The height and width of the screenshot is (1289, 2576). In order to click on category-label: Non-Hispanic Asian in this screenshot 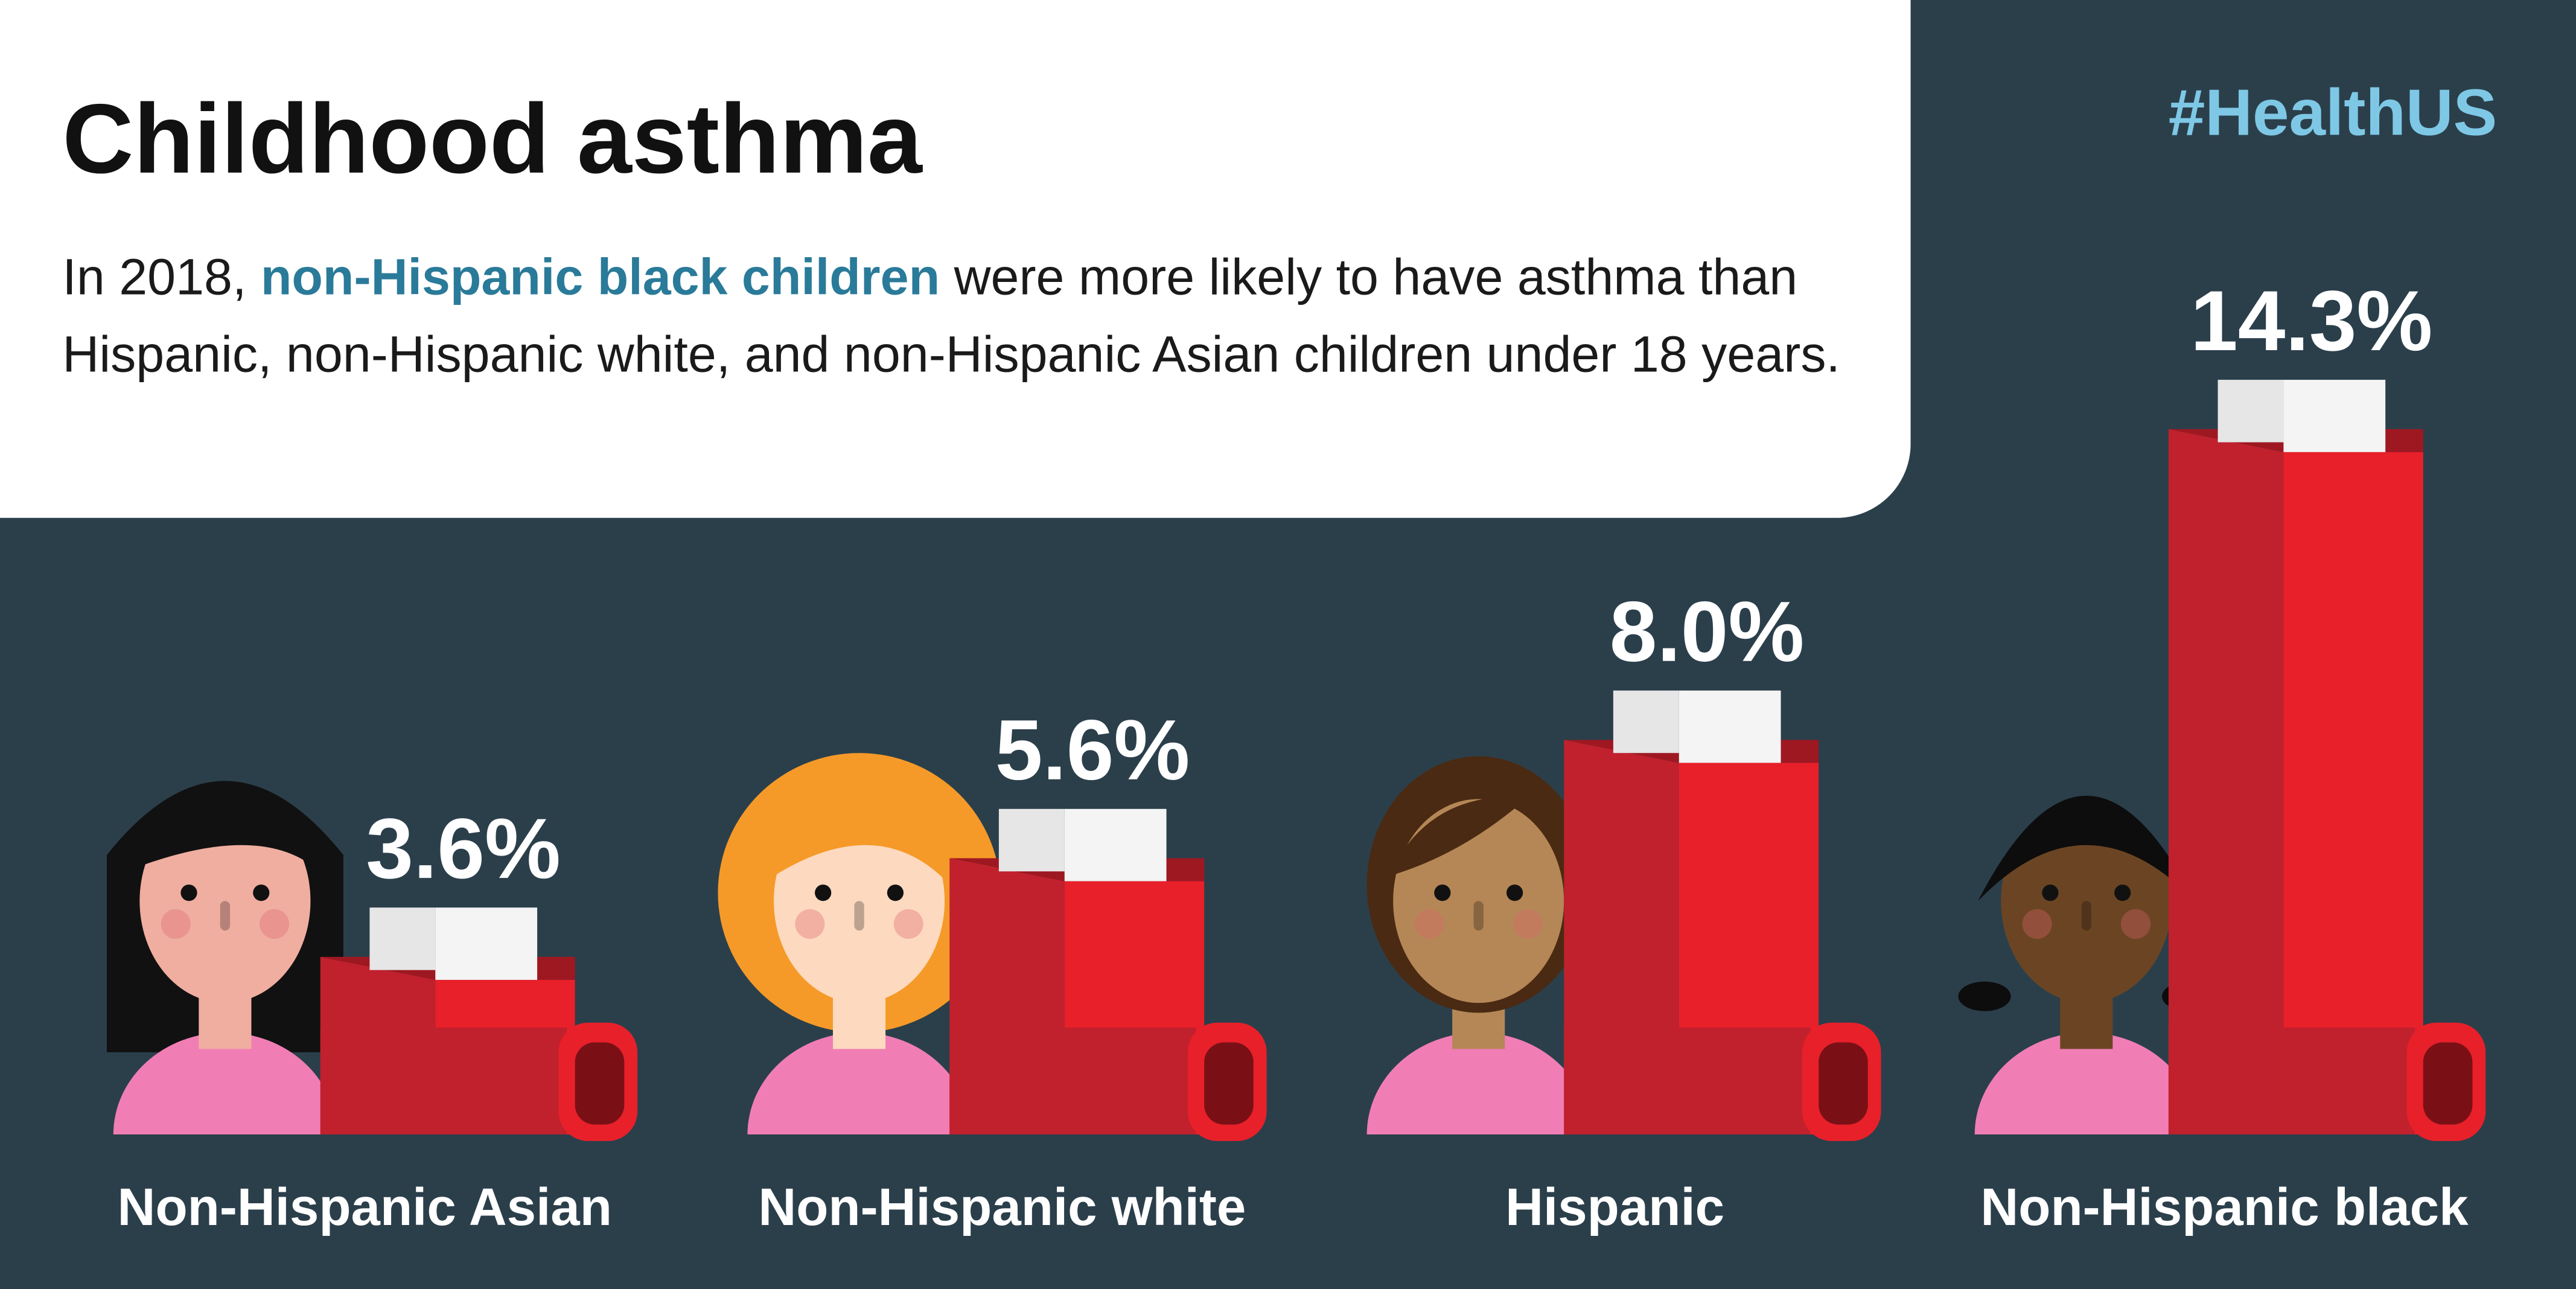, I will do `click(365, 1207)`.